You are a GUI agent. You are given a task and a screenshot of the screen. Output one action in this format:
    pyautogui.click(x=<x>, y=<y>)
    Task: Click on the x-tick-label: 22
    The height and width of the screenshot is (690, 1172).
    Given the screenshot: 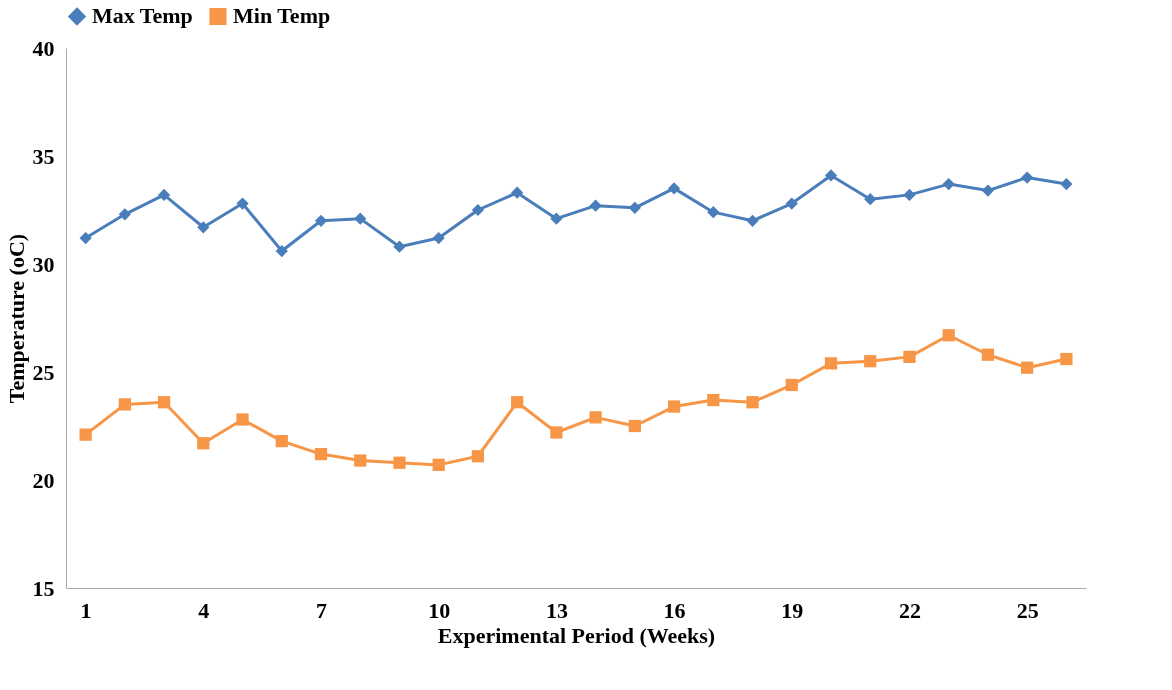 What is the action you would take?
    pyautogui.click(x=909, y=610)
    